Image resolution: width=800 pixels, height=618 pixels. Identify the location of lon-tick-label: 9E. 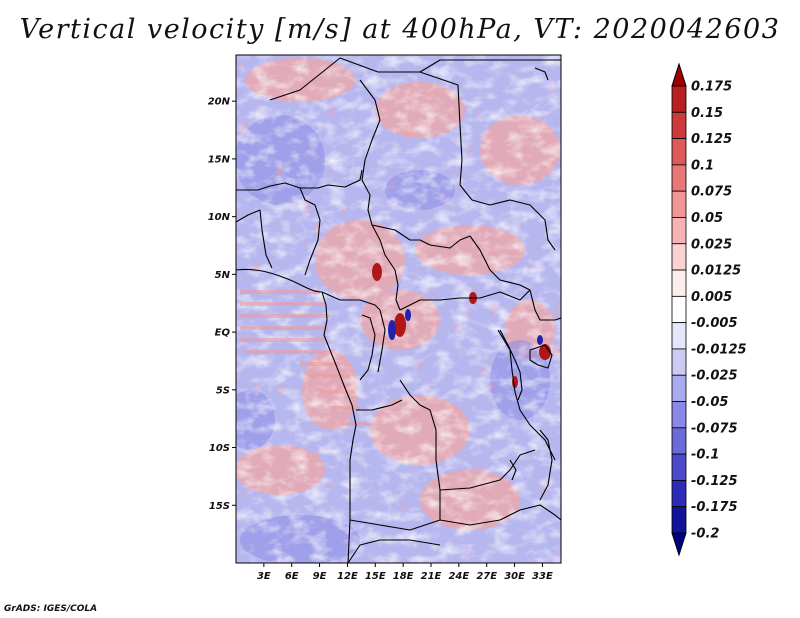
(320, 576).